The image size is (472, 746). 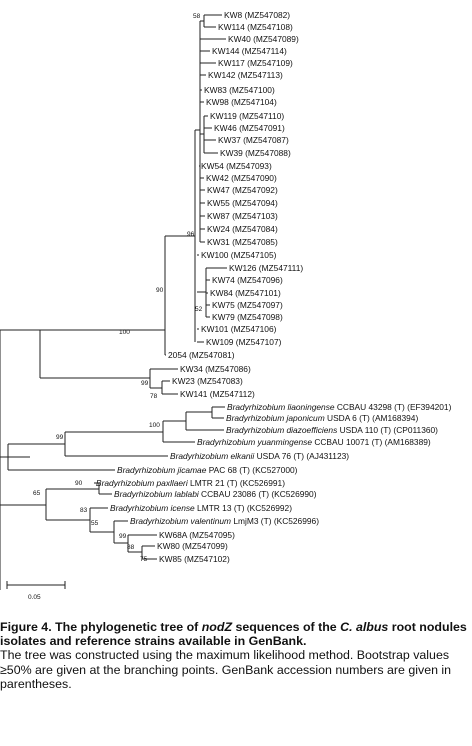 What do you see at coordinates (244, 342) in the screenshot?
I see `leaf-label: KW109 (MZ547107)` at bounding box center [244, 342].